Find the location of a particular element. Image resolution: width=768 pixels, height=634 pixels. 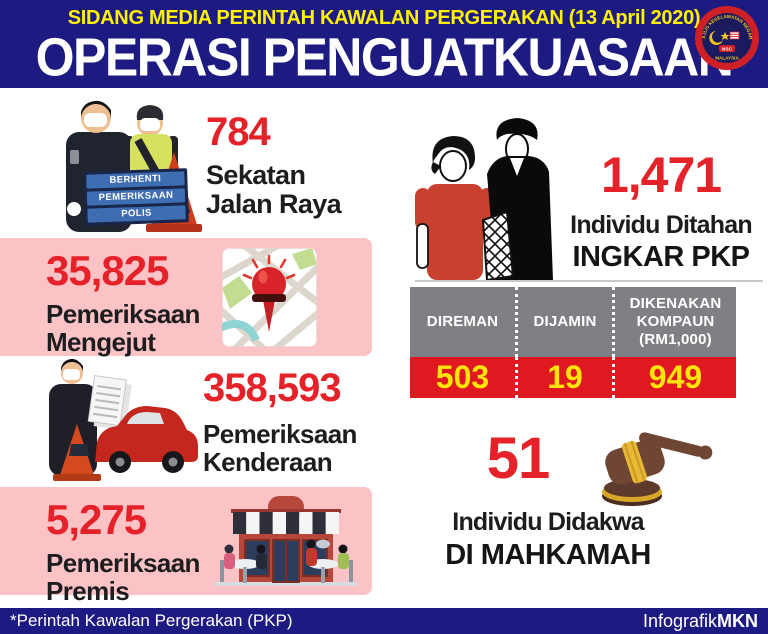

charged-value: 51 is located at coordinates (518, 458).